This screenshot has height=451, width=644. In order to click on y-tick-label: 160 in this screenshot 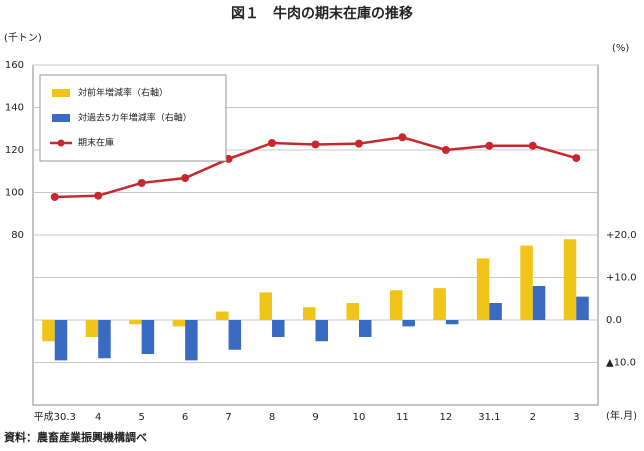, I will do `click(14, 65)`.